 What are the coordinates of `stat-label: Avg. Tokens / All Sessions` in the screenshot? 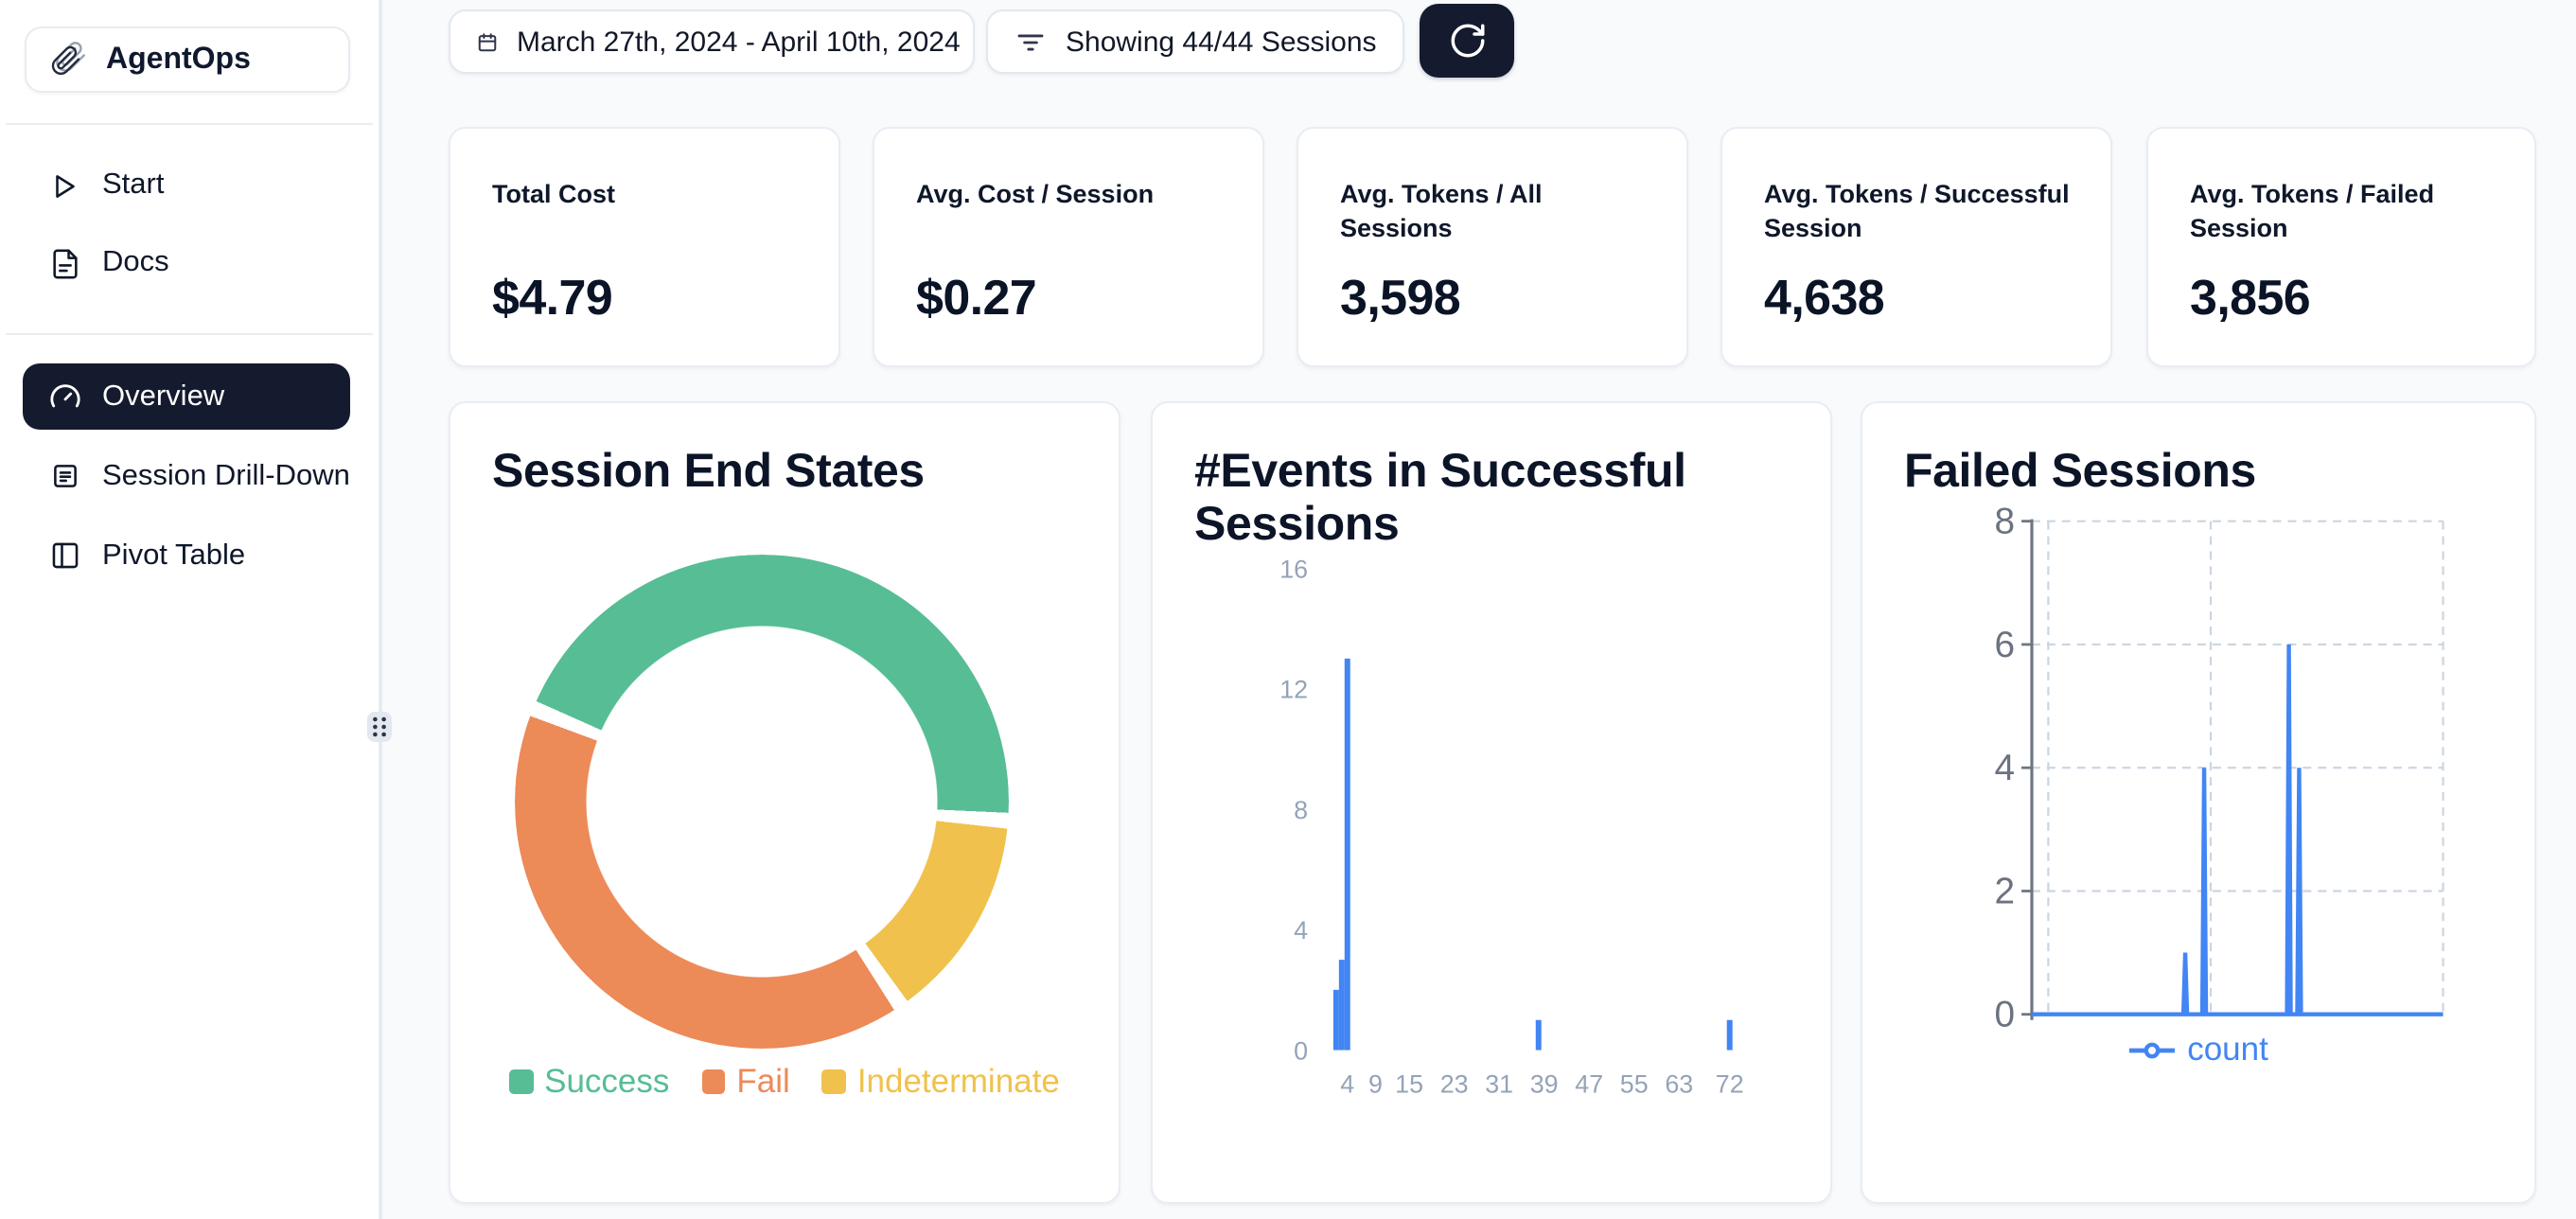 It's located at (1441, 210).